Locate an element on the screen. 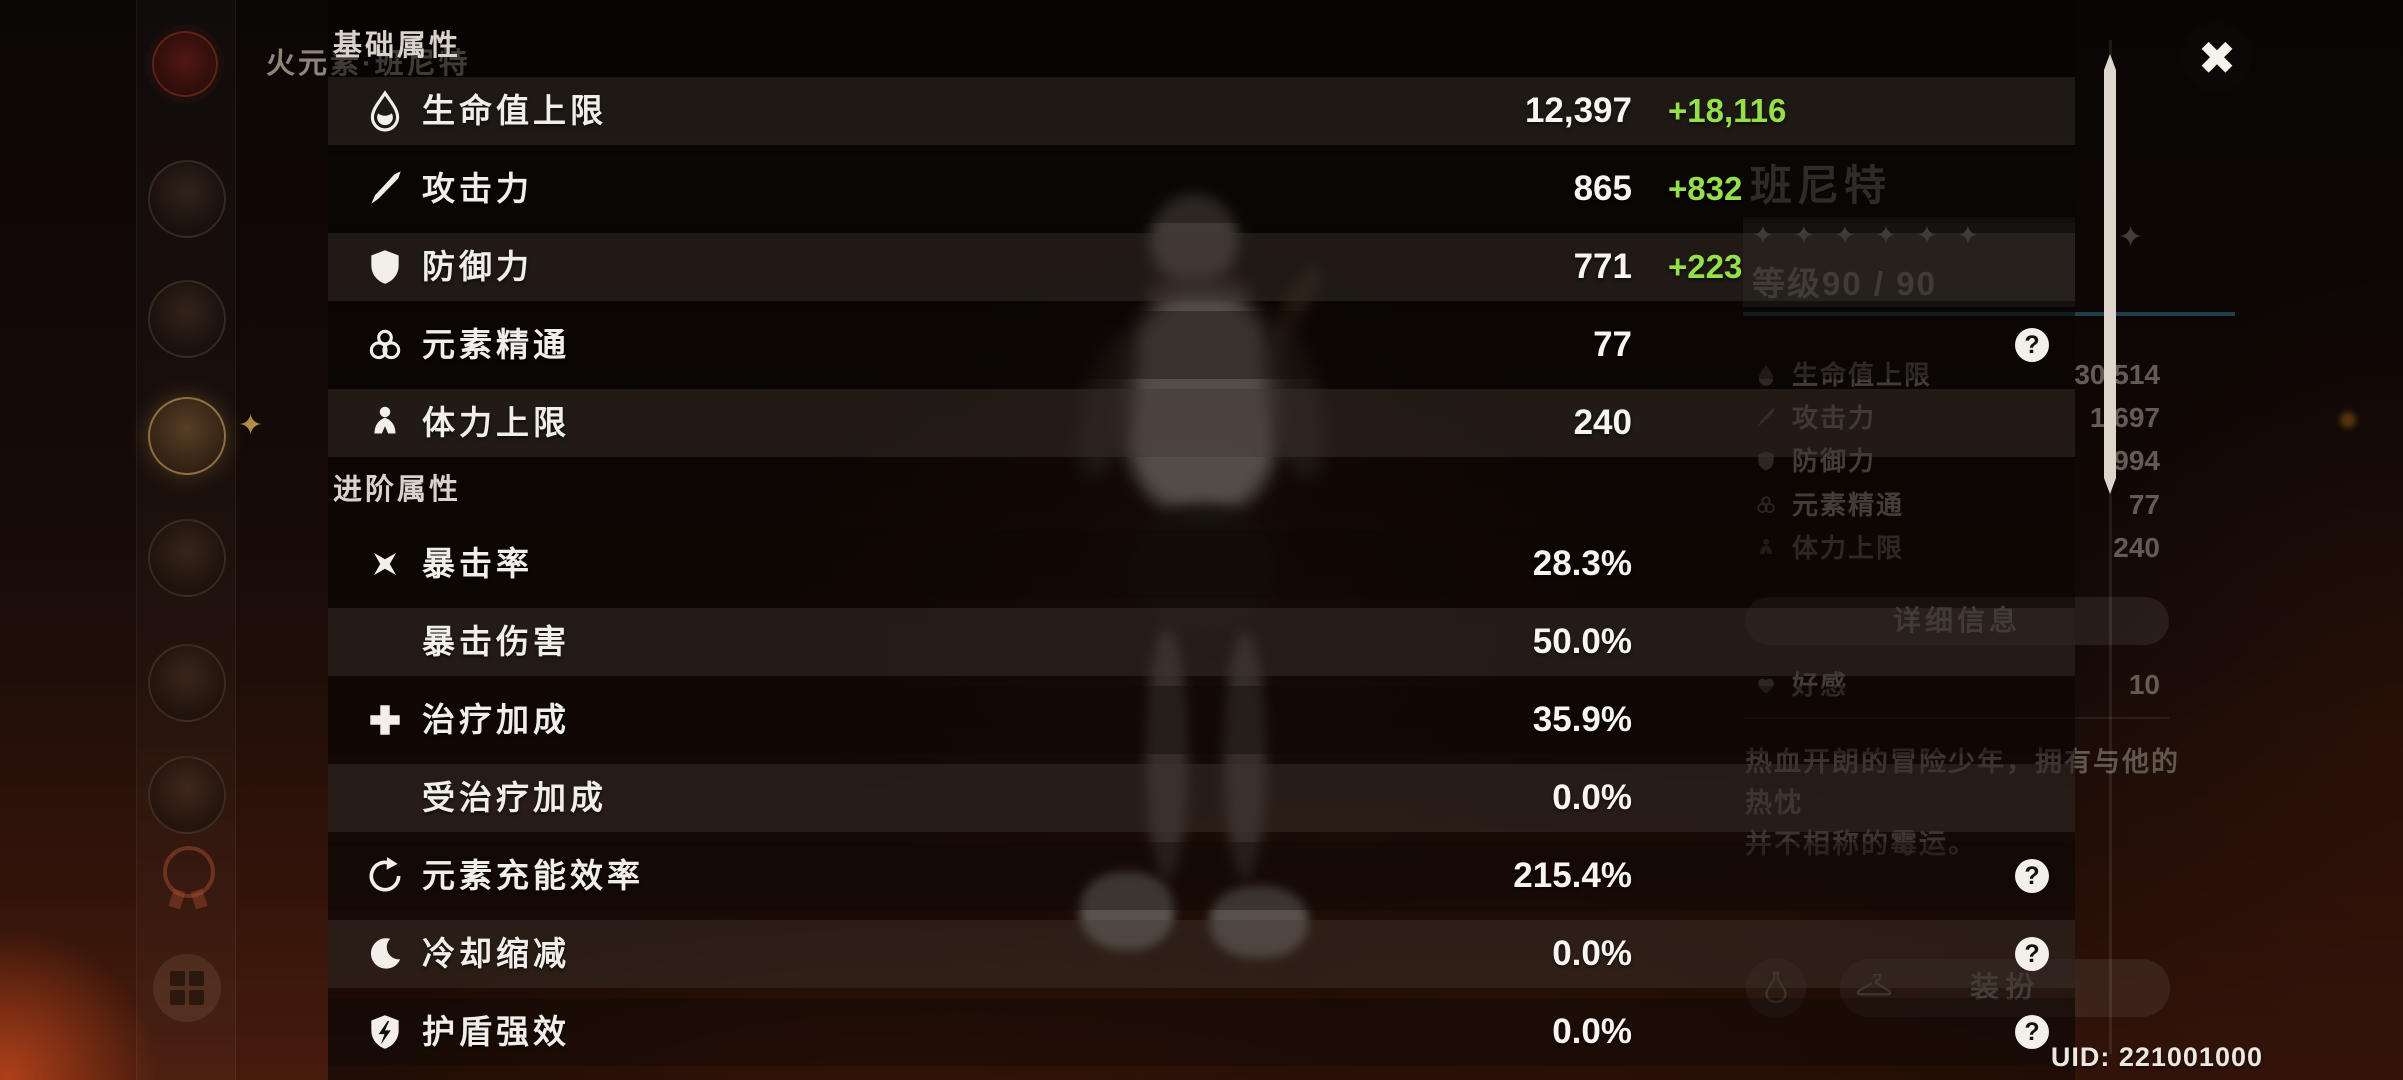  scrollbar-track is located at coordinates (2110, 547).